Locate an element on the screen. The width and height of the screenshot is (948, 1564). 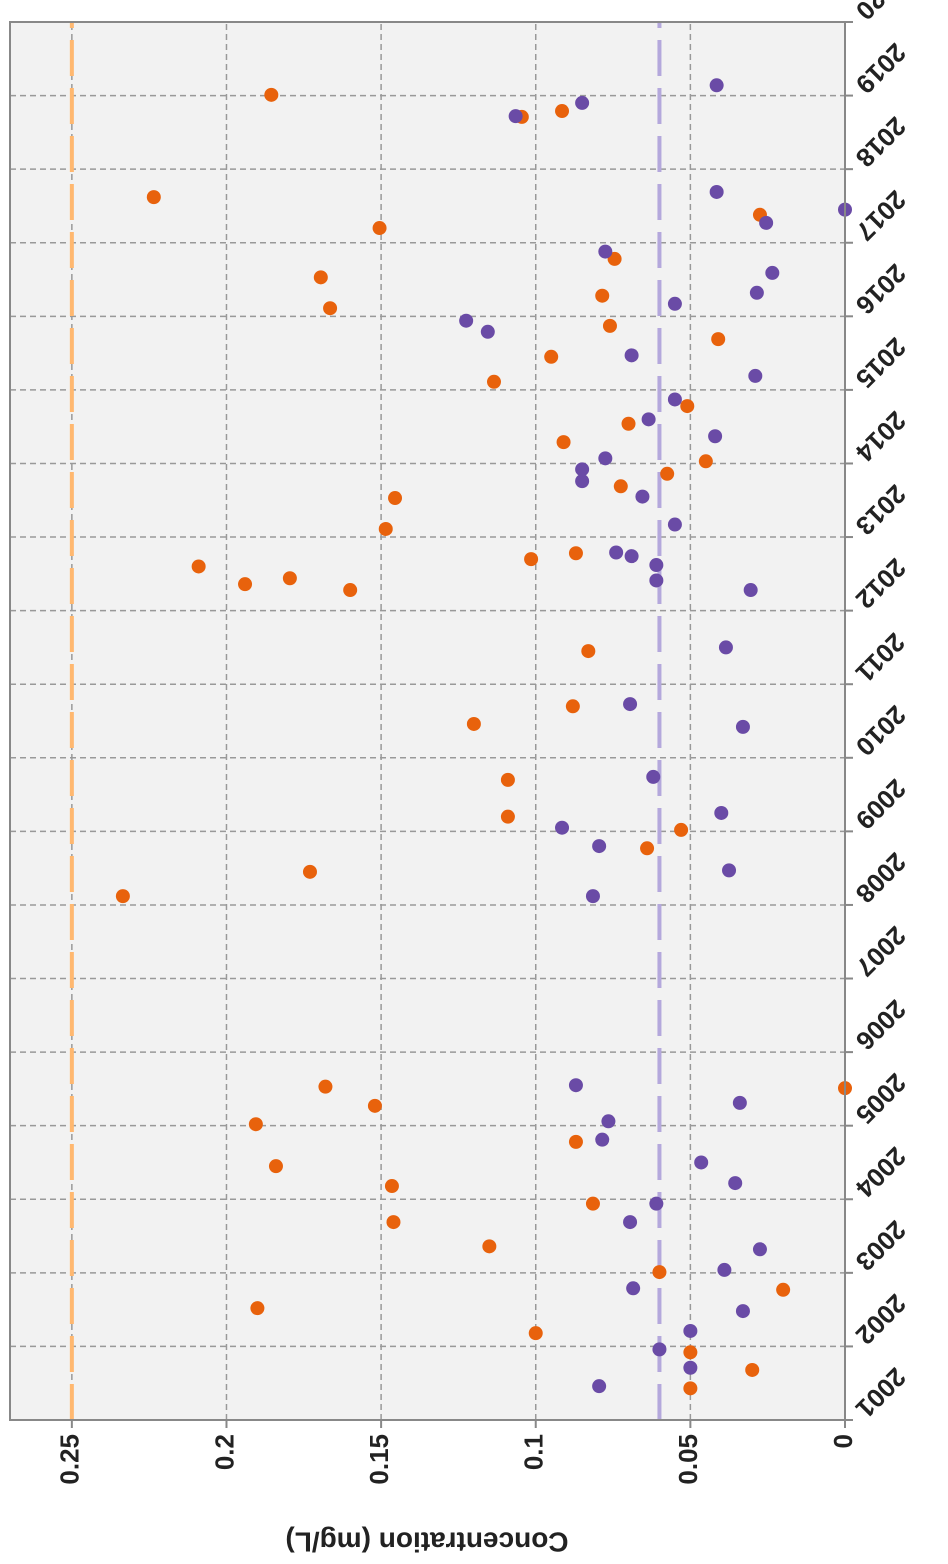
x-tick-label: 2001 is located at coordinates (881, 1393).